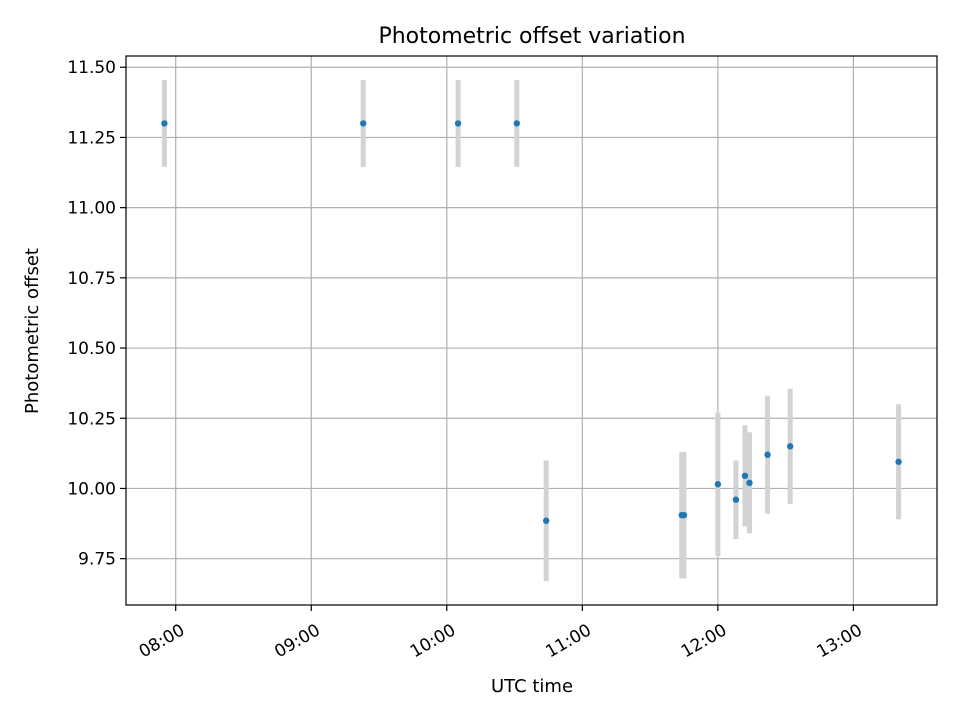 This screenshot has width=960, height=720. I want to click on y-axis-label: Photometric offset, so click(32, 331).